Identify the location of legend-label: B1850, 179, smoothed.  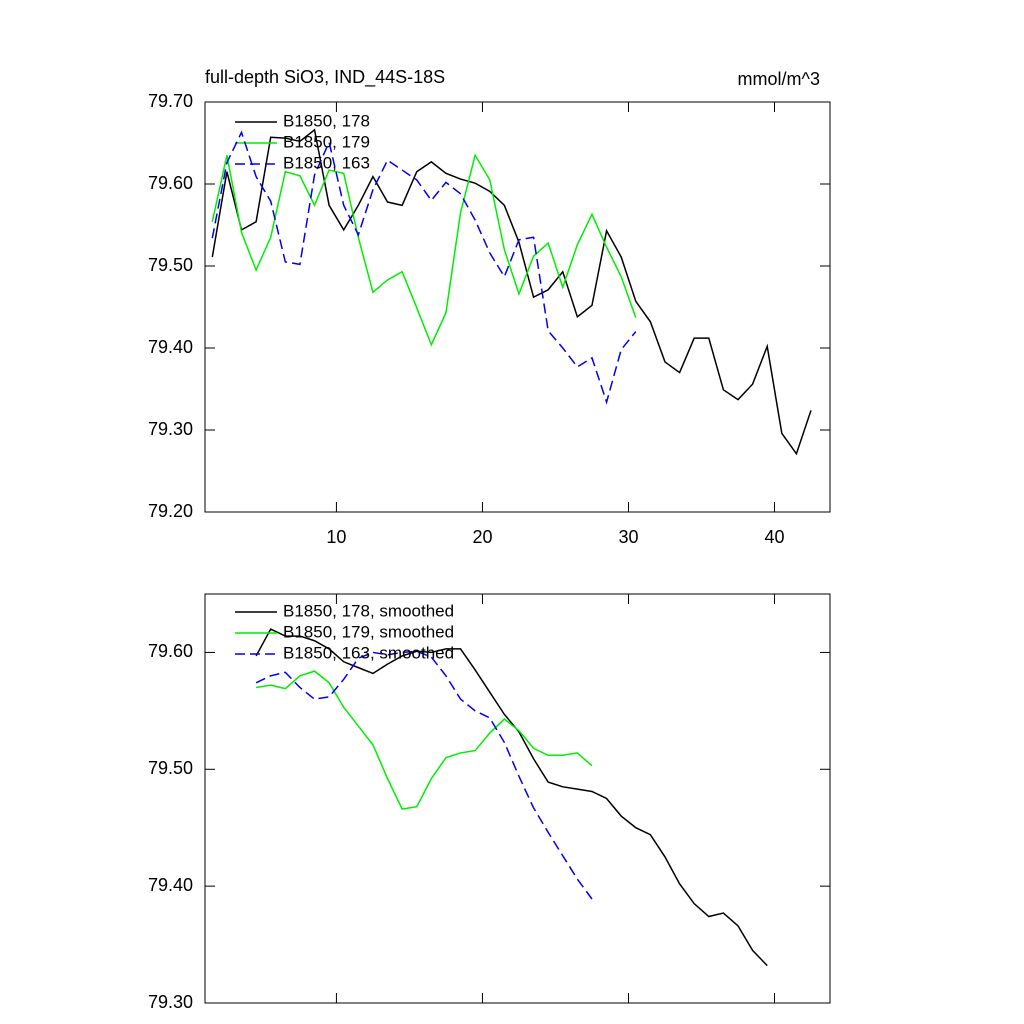
(368, 631).